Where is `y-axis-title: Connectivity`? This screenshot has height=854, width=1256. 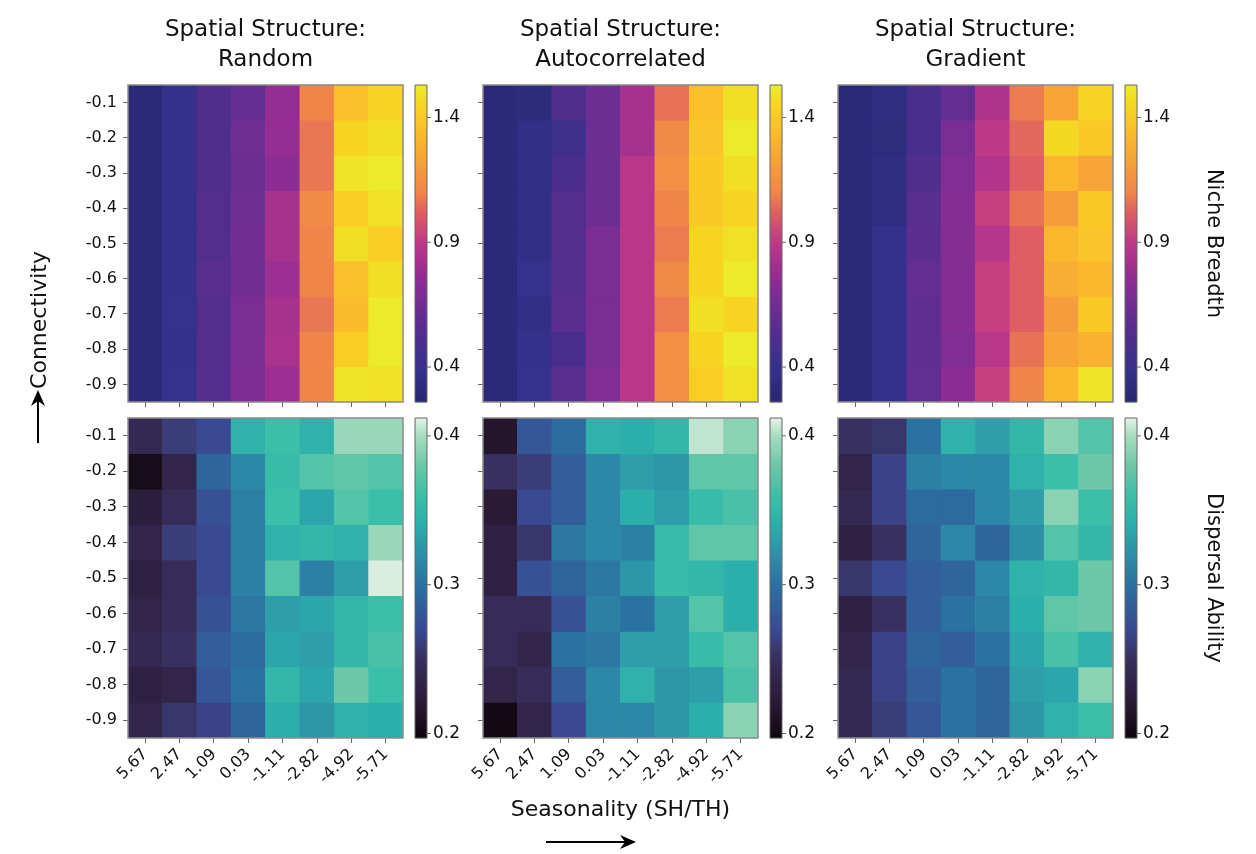
y-axis-title: Connectivity is located at coordinates (38, 320).